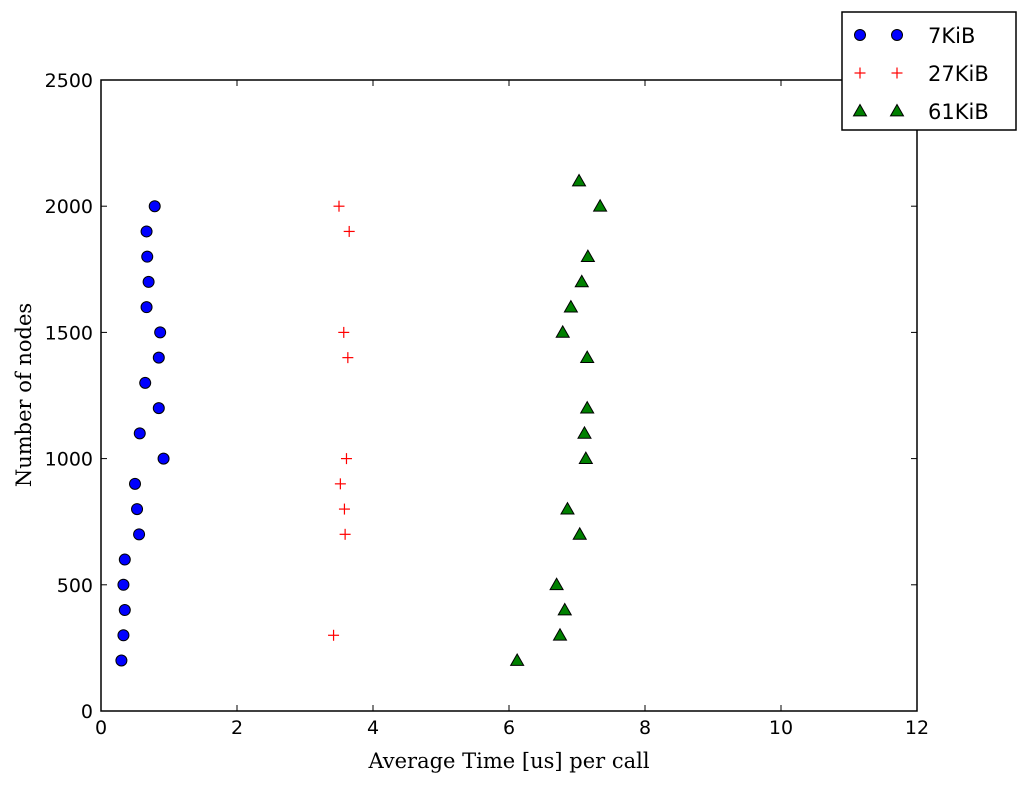 Image resolution: width=1024 pixels, height=785 pixels. What do you see at coordinates (914, 36) in the screenshot?
I see `legend-item: 7KiB` at bounding box center [914, 36].